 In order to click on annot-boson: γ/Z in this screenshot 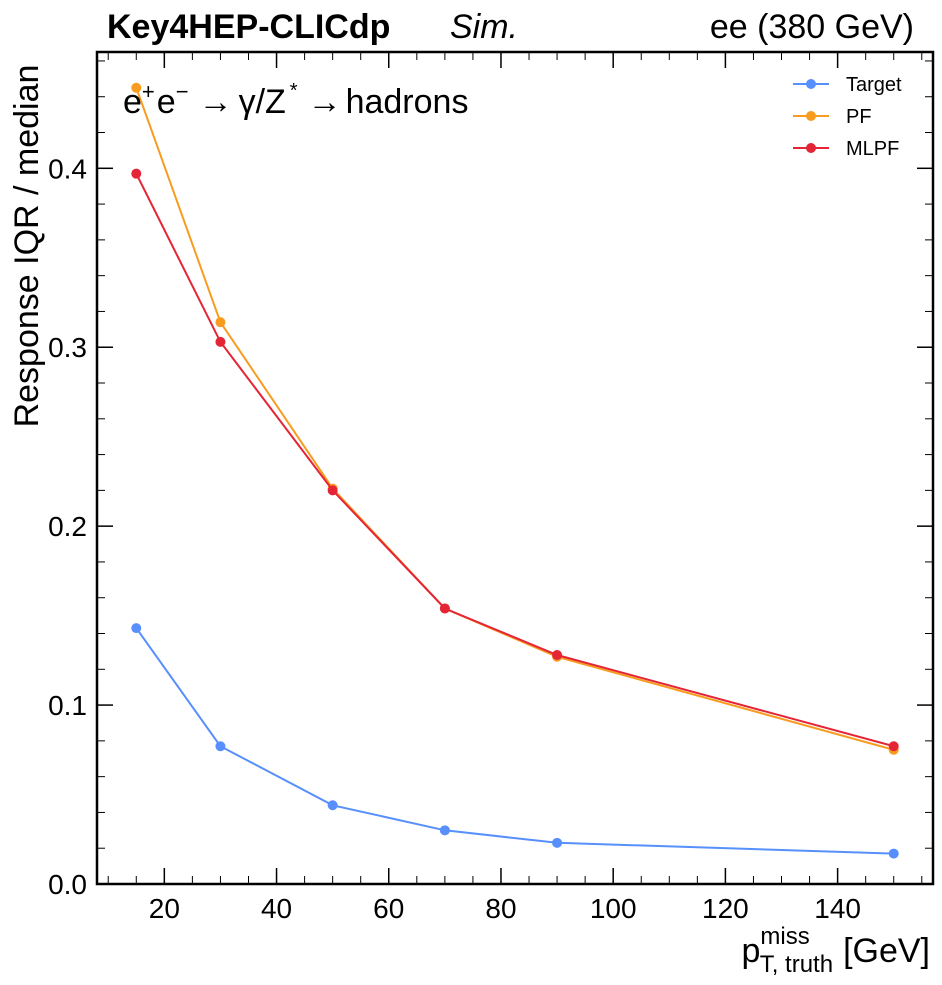, I will do `click(262, 102)`.